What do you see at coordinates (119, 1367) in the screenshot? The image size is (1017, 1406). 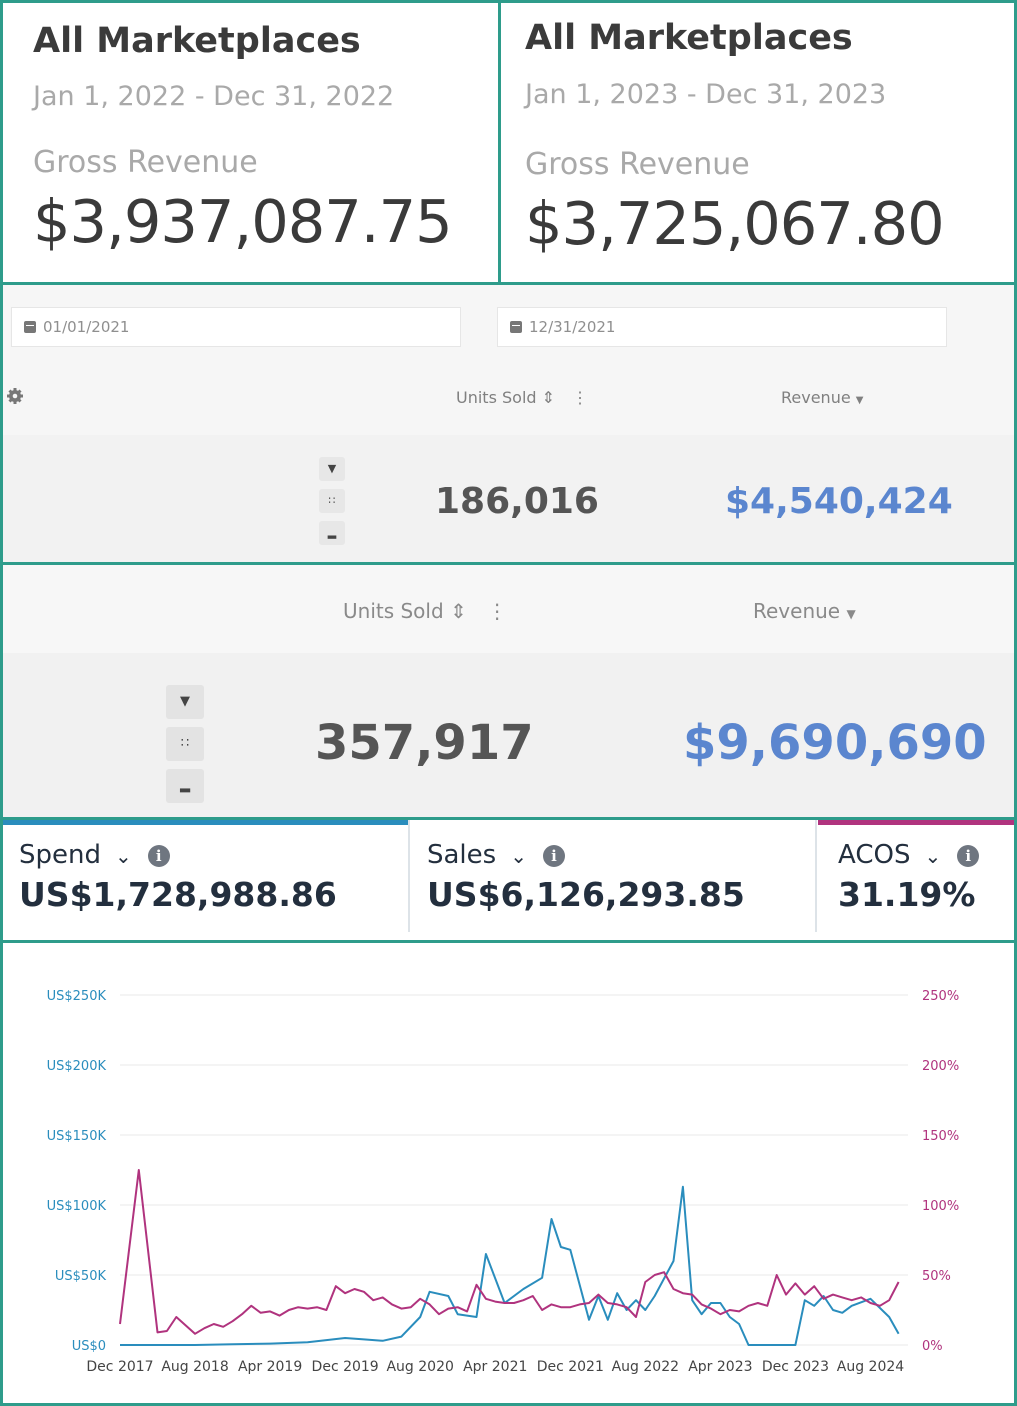 I see `x-tick-label: Dec 2017` at bounding box center [119, 1367].